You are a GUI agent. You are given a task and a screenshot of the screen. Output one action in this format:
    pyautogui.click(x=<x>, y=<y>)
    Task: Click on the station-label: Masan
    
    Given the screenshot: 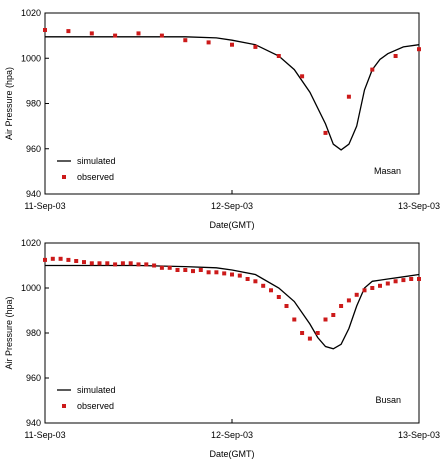 What is the action you would take?
    pyautogui.click(x=387, y=171)
    